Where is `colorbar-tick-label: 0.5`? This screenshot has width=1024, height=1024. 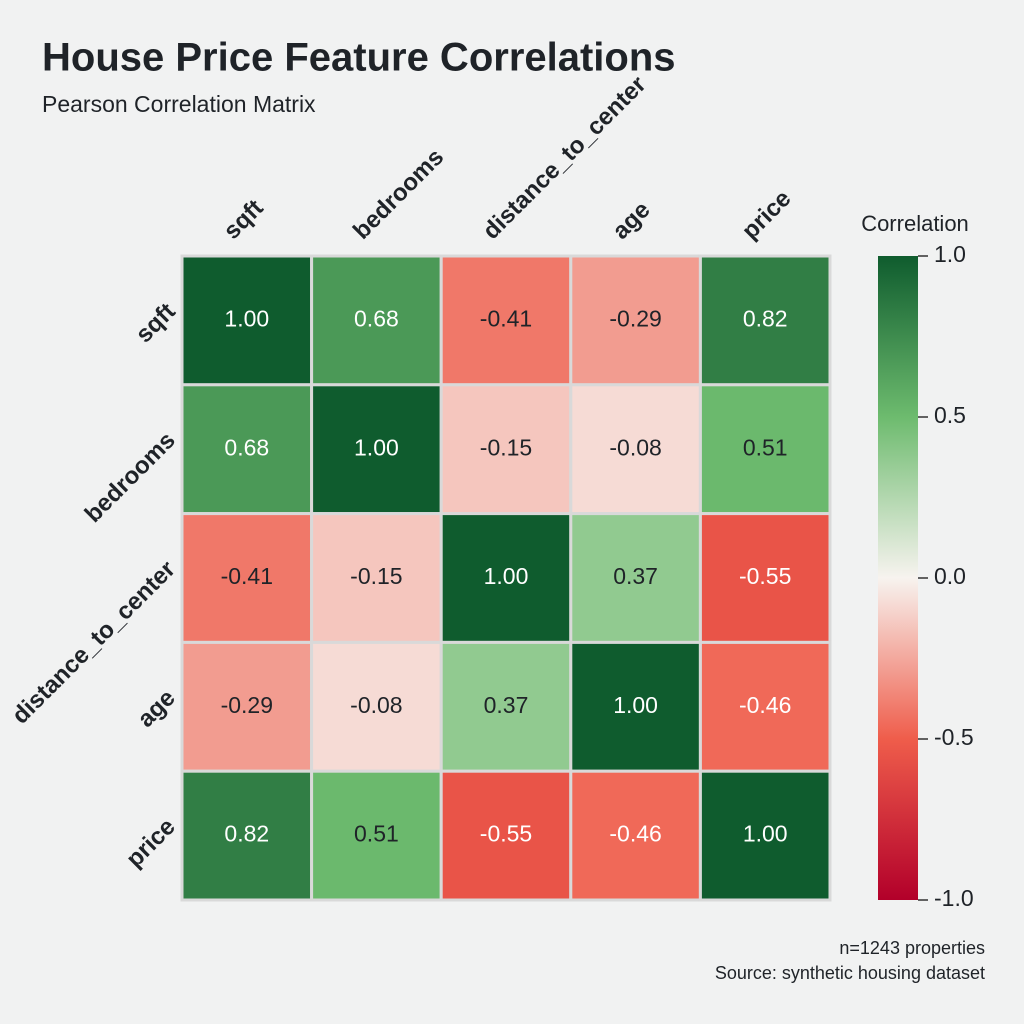 colorbar-tick-label: 0.5 is located at coordinates (950, 415).